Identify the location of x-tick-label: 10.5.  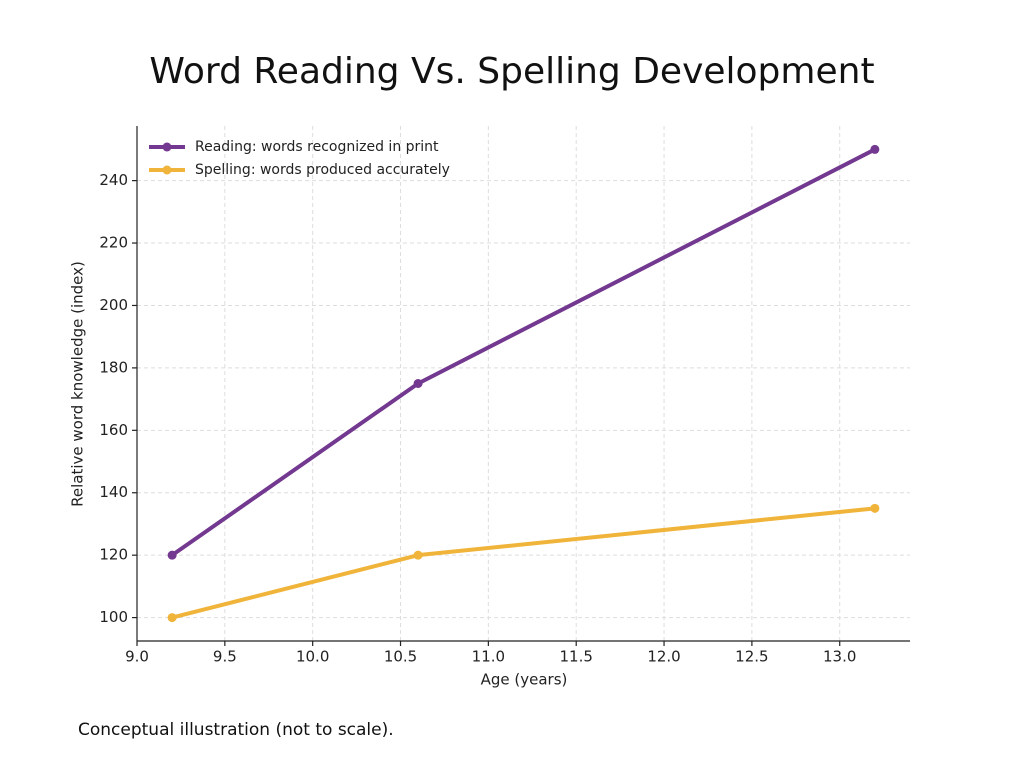
(400, 657).